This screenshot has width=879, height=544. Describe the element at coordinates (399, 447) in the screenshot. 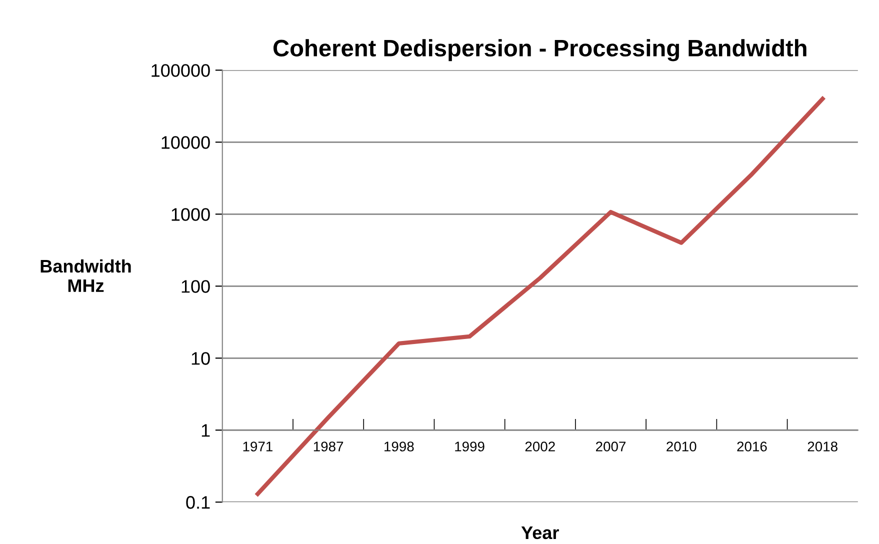

I see `x-tick-label: 1998` at that location.